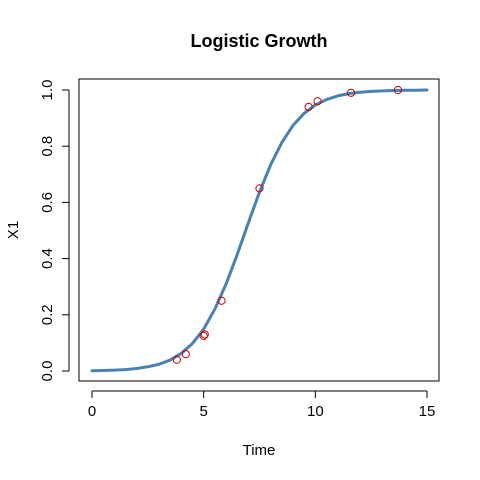 The height and width of the screenshot is (480, 480). I want to click on y-tick-label: 0.0, so click(47, 371).